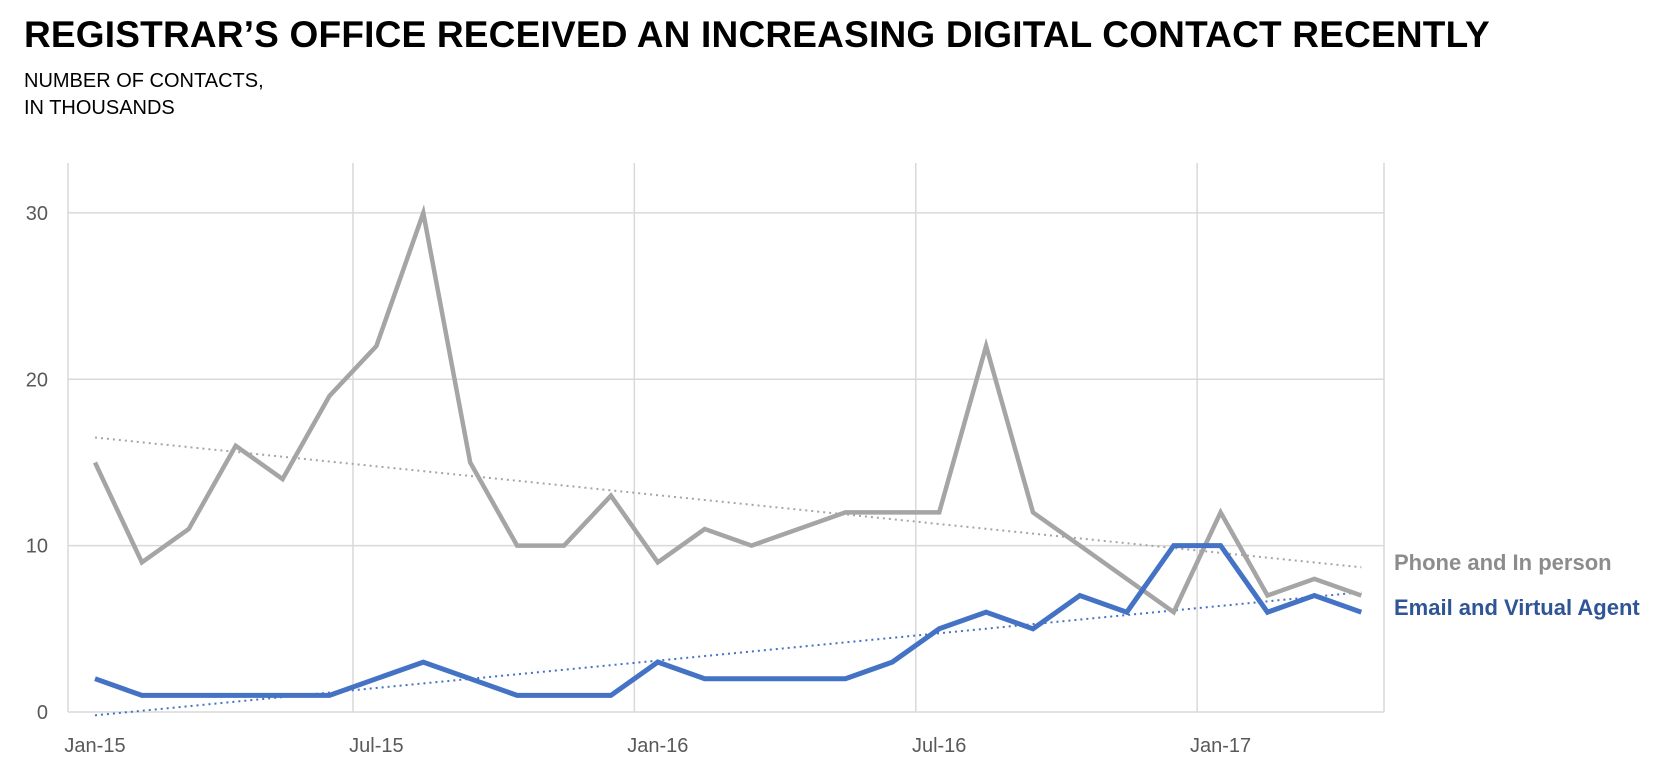 Image resolution: width=1656 pixels, height=776 pixels. What do you see at coordinates (37, 214) in the screenshot?
I see `y-tick-label-30: 30` at bounding box center [37, 214].